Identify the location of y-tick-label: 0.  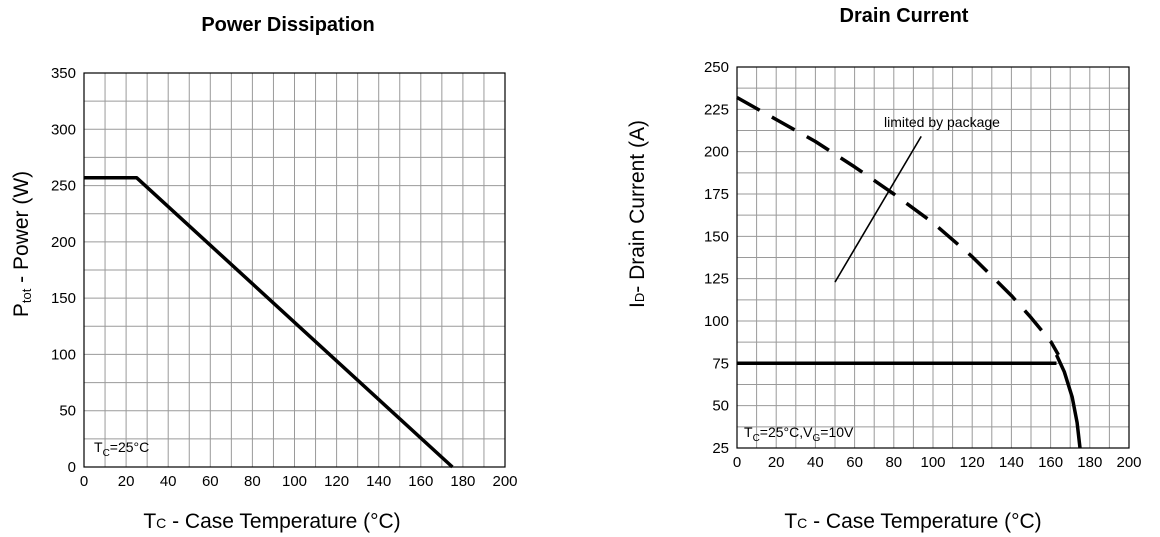
(72, 467).